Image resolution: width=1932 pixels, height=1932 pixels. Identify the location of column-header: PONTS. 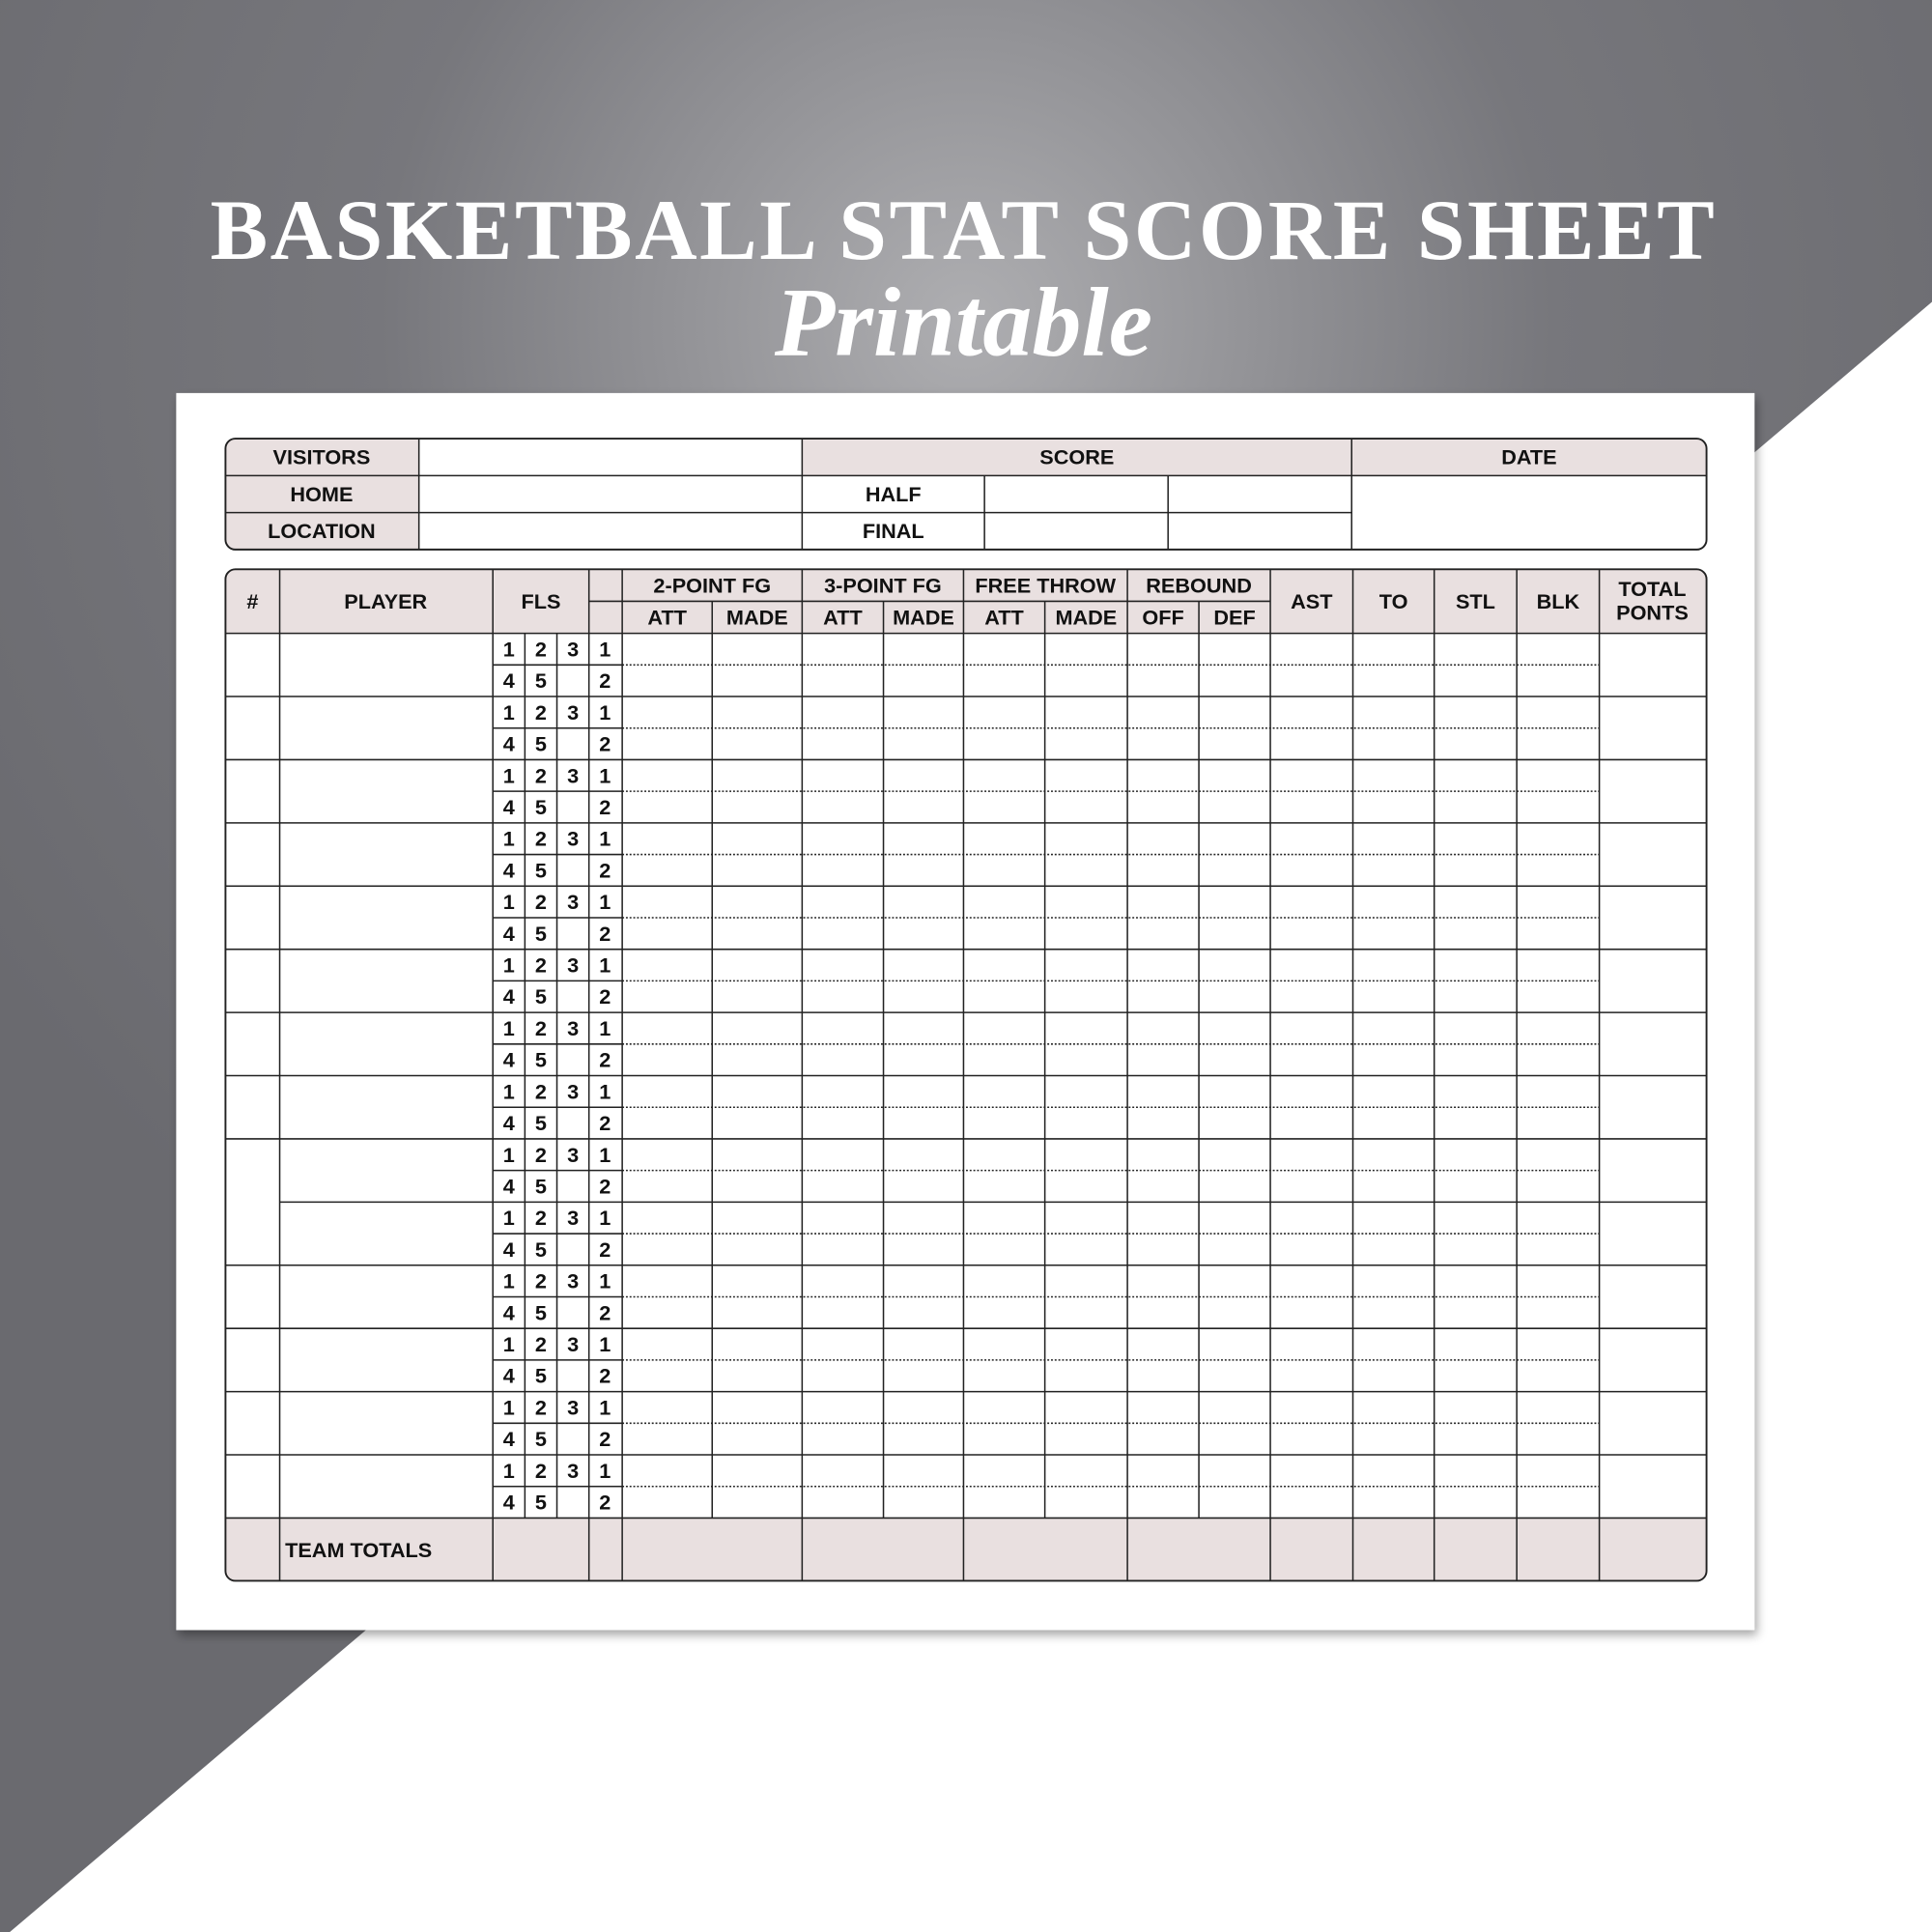
(1652, 612).